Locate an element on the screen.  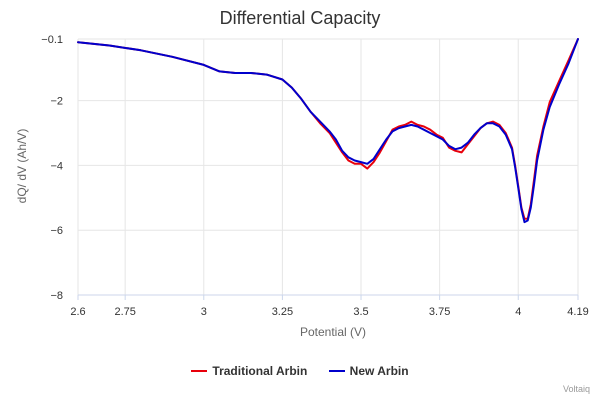
x-tick-label: 4.19 is located at coordinates (577, 312).